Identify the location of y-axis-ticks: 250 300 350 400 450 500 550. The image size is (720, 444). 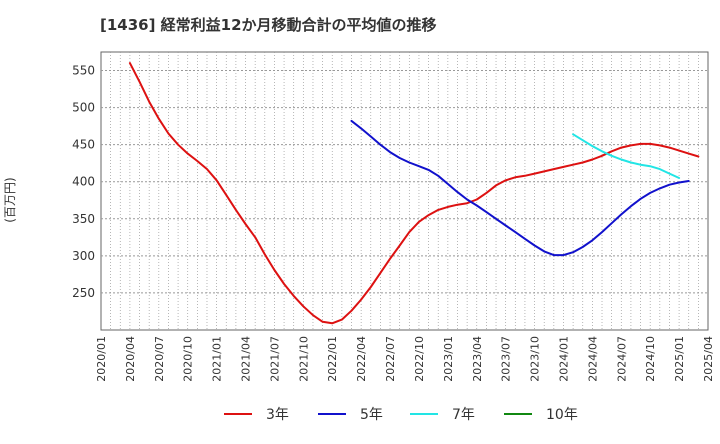
(83, 182).